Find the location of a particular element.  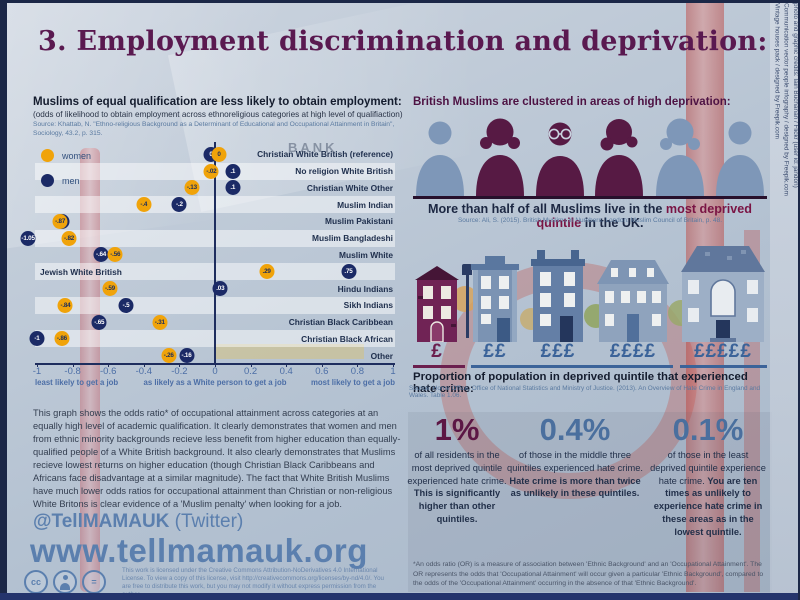

marker-women: 0 is located at coordinates (219, 154).